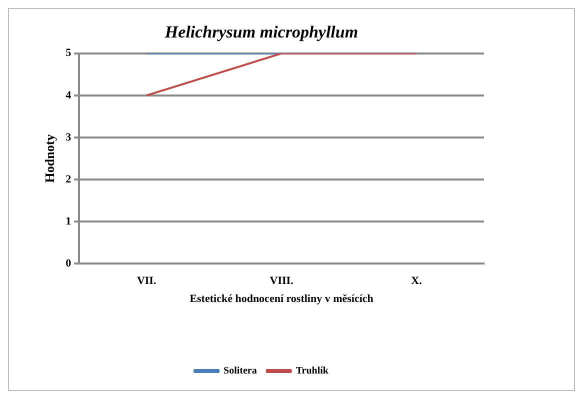  What do you see at coordinates (261, 32) in the screenshot?
I see `chart-title: Helichrysum microphyllum` at bounding box center [261, 32].